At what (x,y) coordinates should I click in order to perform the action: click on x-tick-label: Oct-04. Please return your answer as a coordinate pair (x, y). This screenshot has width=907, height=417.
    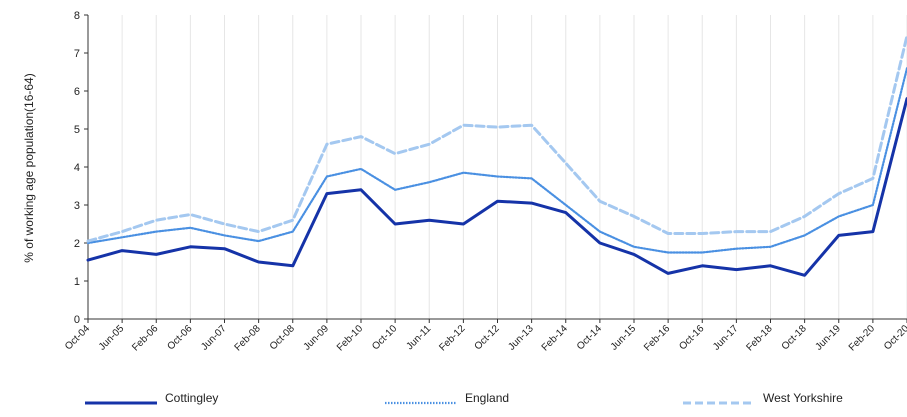
    Looking at the image, I should click on (77, 337).